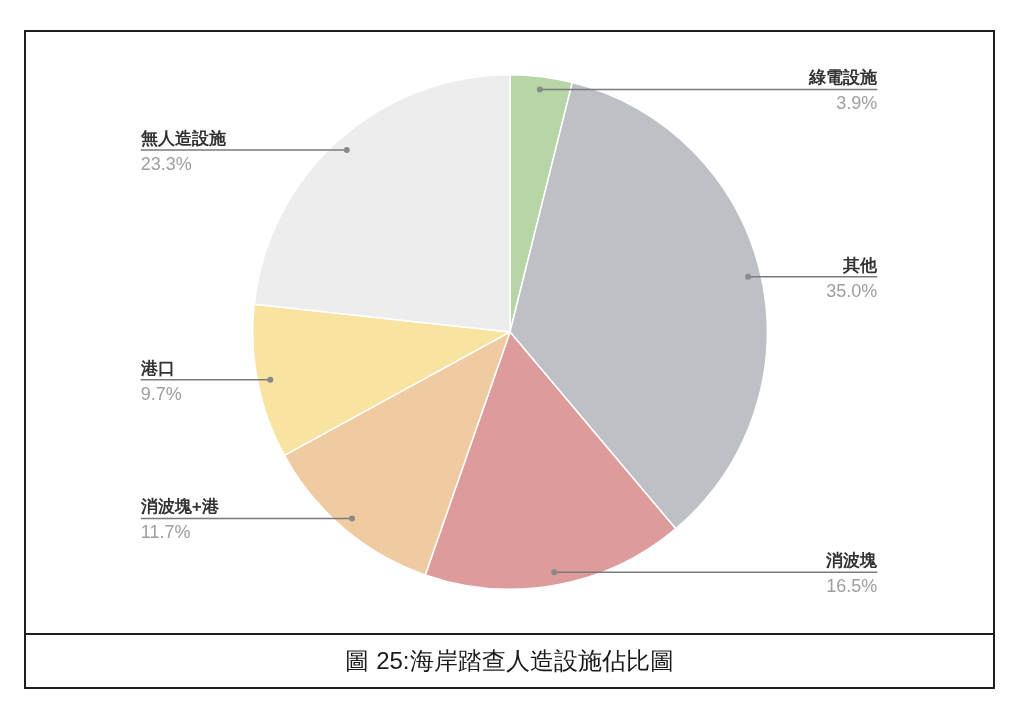  Describe the element at coordinates (860, 265) in the screenshot. I see `slice-label: 其他` at that location.